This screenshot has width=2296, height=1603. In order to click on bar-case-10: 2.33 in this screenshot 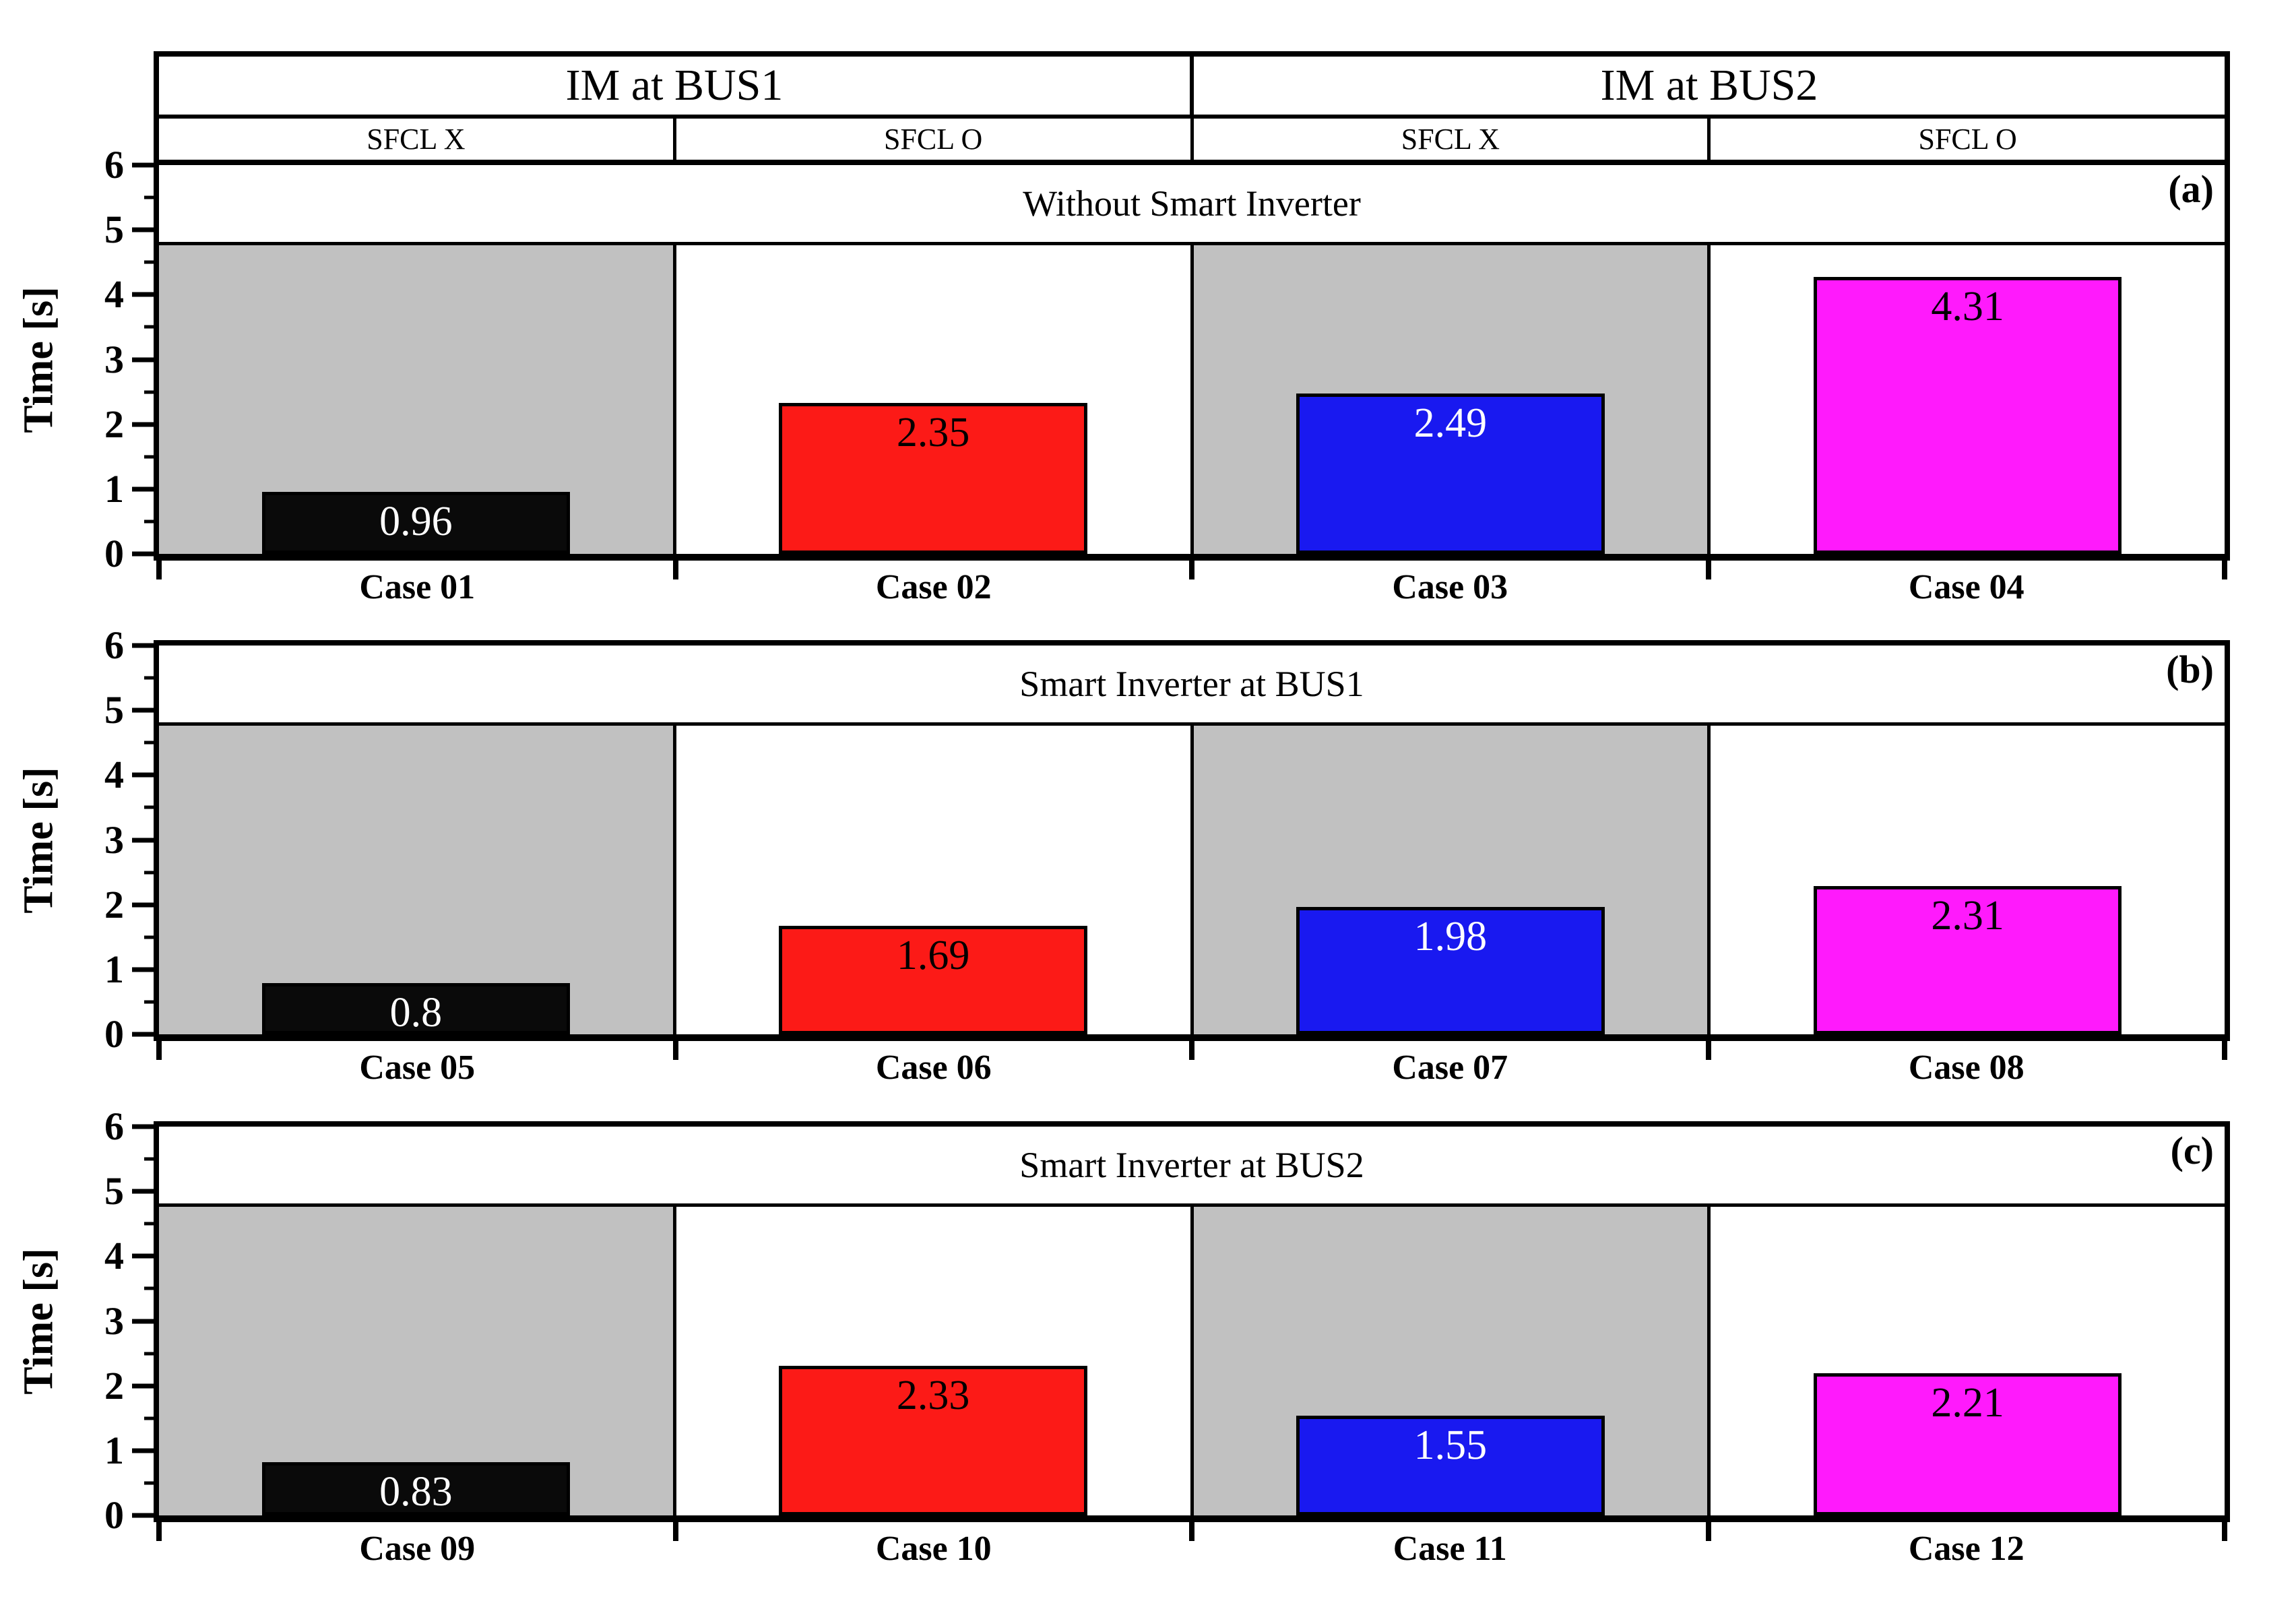, I will do `click(933, 1440)`.